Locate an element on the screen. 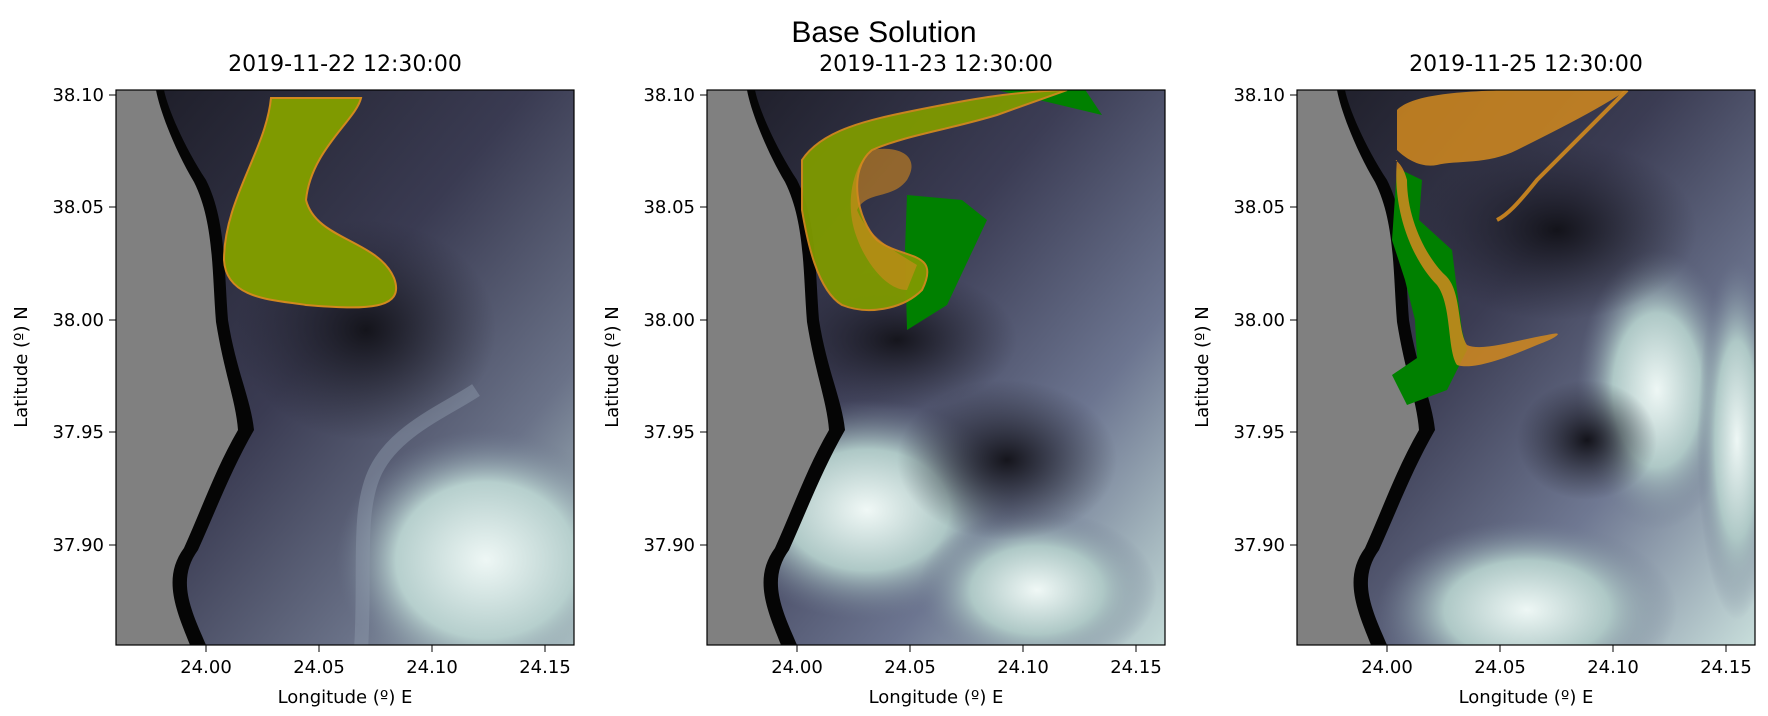 The image size is (1768, 716). sea-filament is located at coordinates (417, 514).